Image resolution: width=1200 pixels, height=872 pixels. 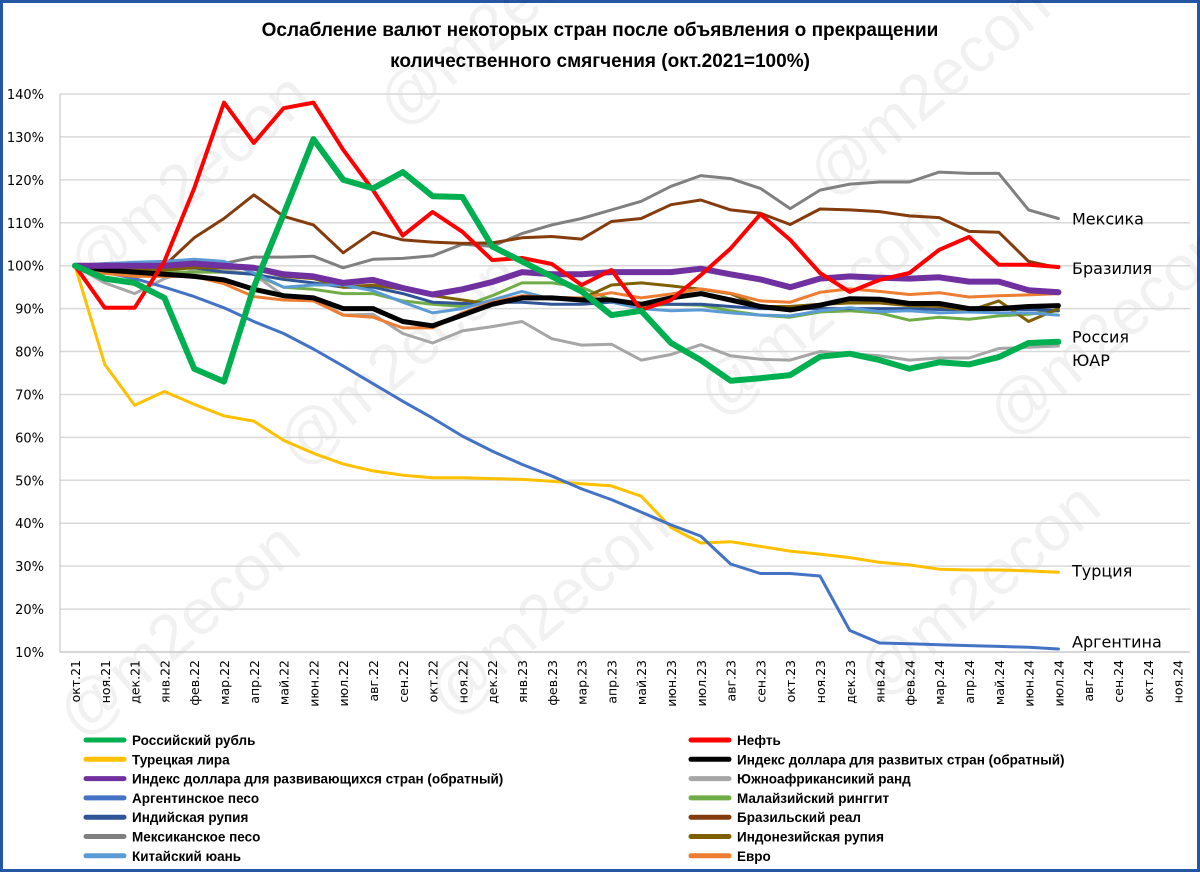 I want to click on y-tick-label: 140%, so click(x=25, y=95).